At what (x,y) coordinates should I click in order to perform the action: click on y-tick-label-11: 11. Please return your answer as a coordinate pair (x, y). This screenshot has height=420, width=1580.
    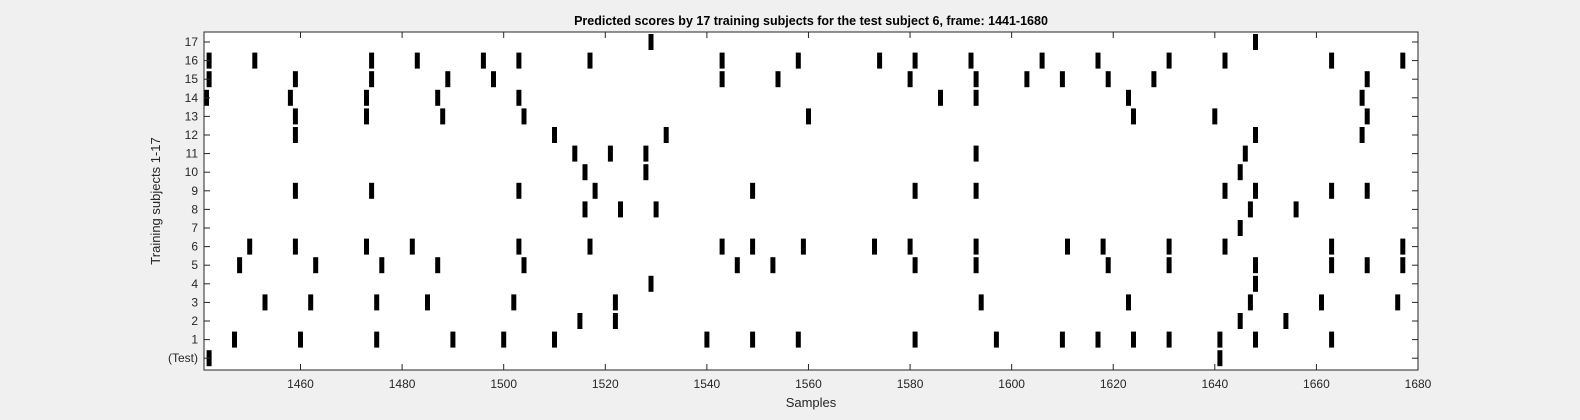
    Looking at the image, I should click on (192, 154).